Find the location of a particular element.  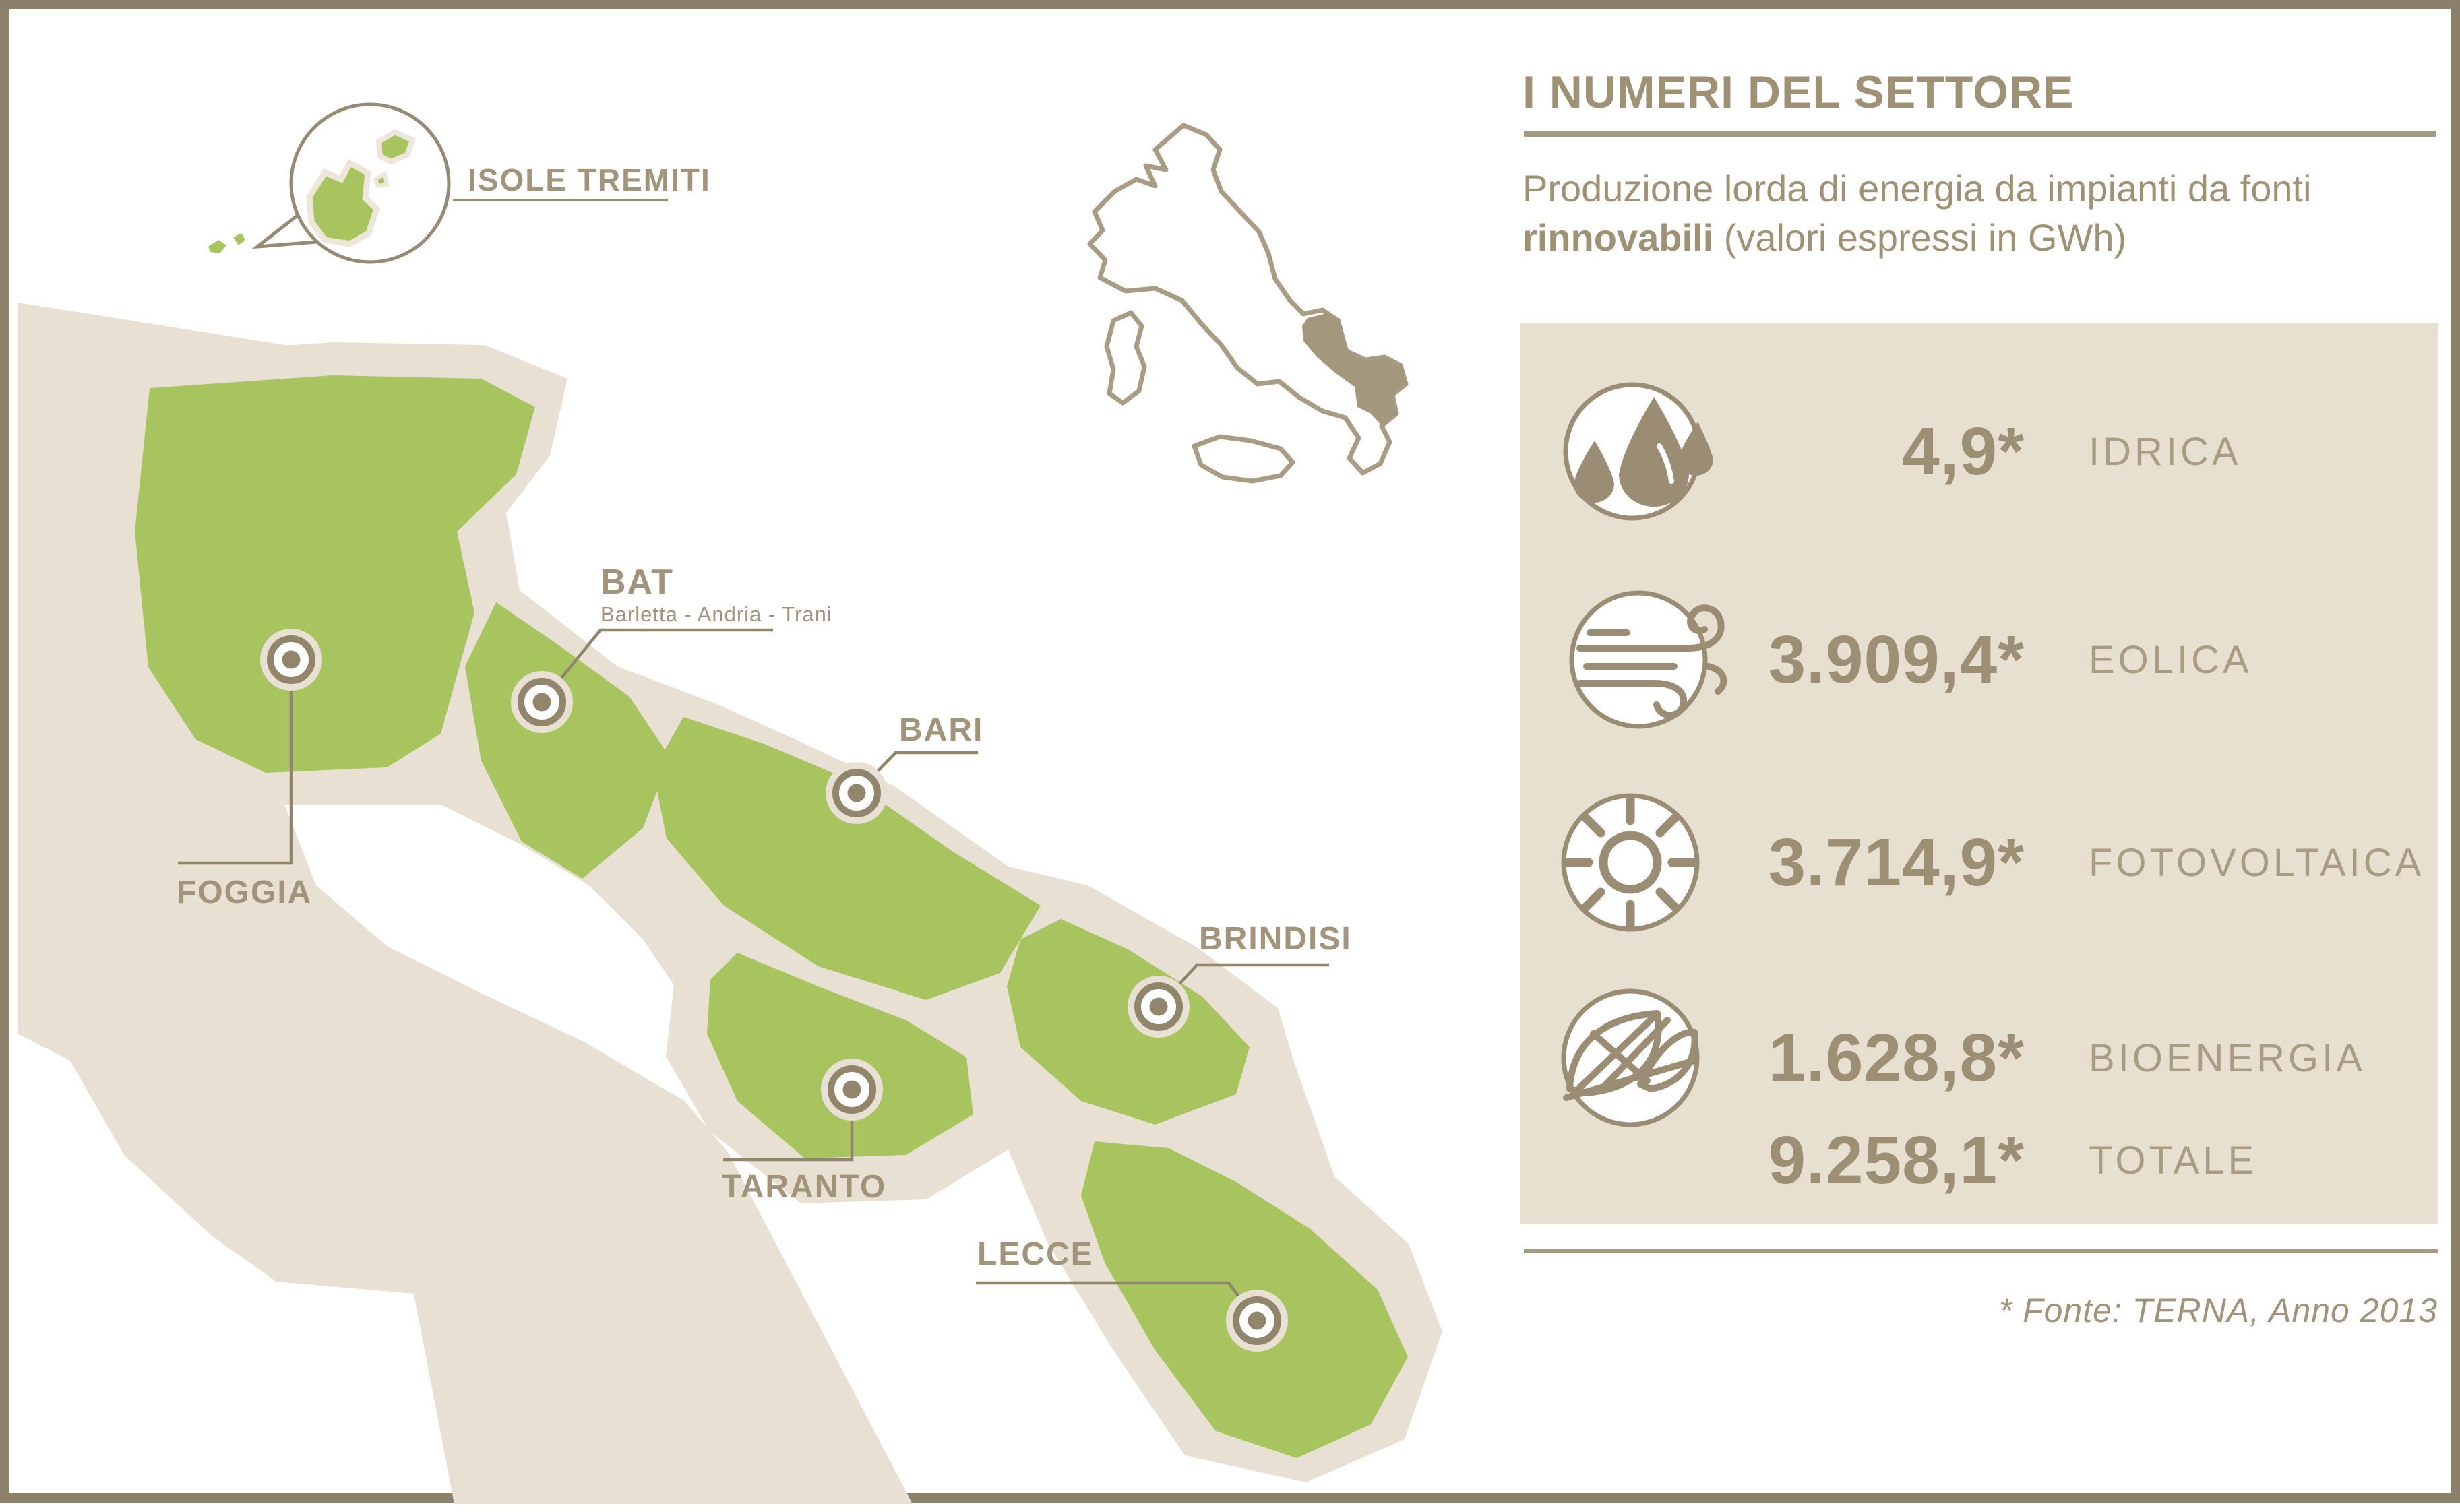

stat-label-bioenergia: BIOENERGIA is located at coordinates (2227, 1058).